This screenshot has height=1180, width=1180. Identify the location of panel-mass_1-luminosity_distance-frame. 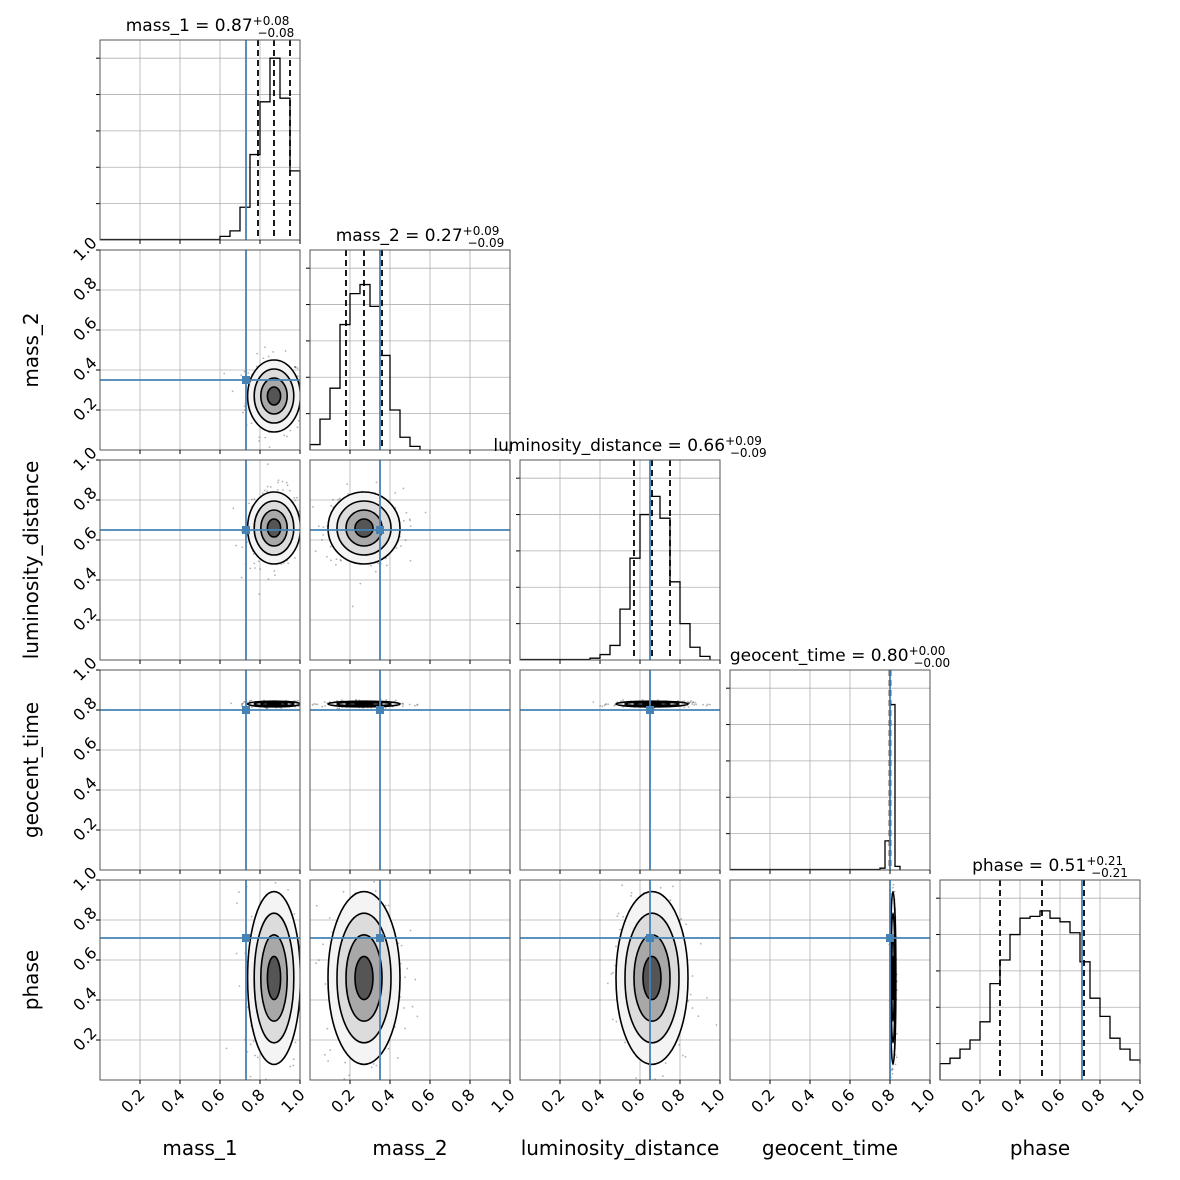
(200, 560).